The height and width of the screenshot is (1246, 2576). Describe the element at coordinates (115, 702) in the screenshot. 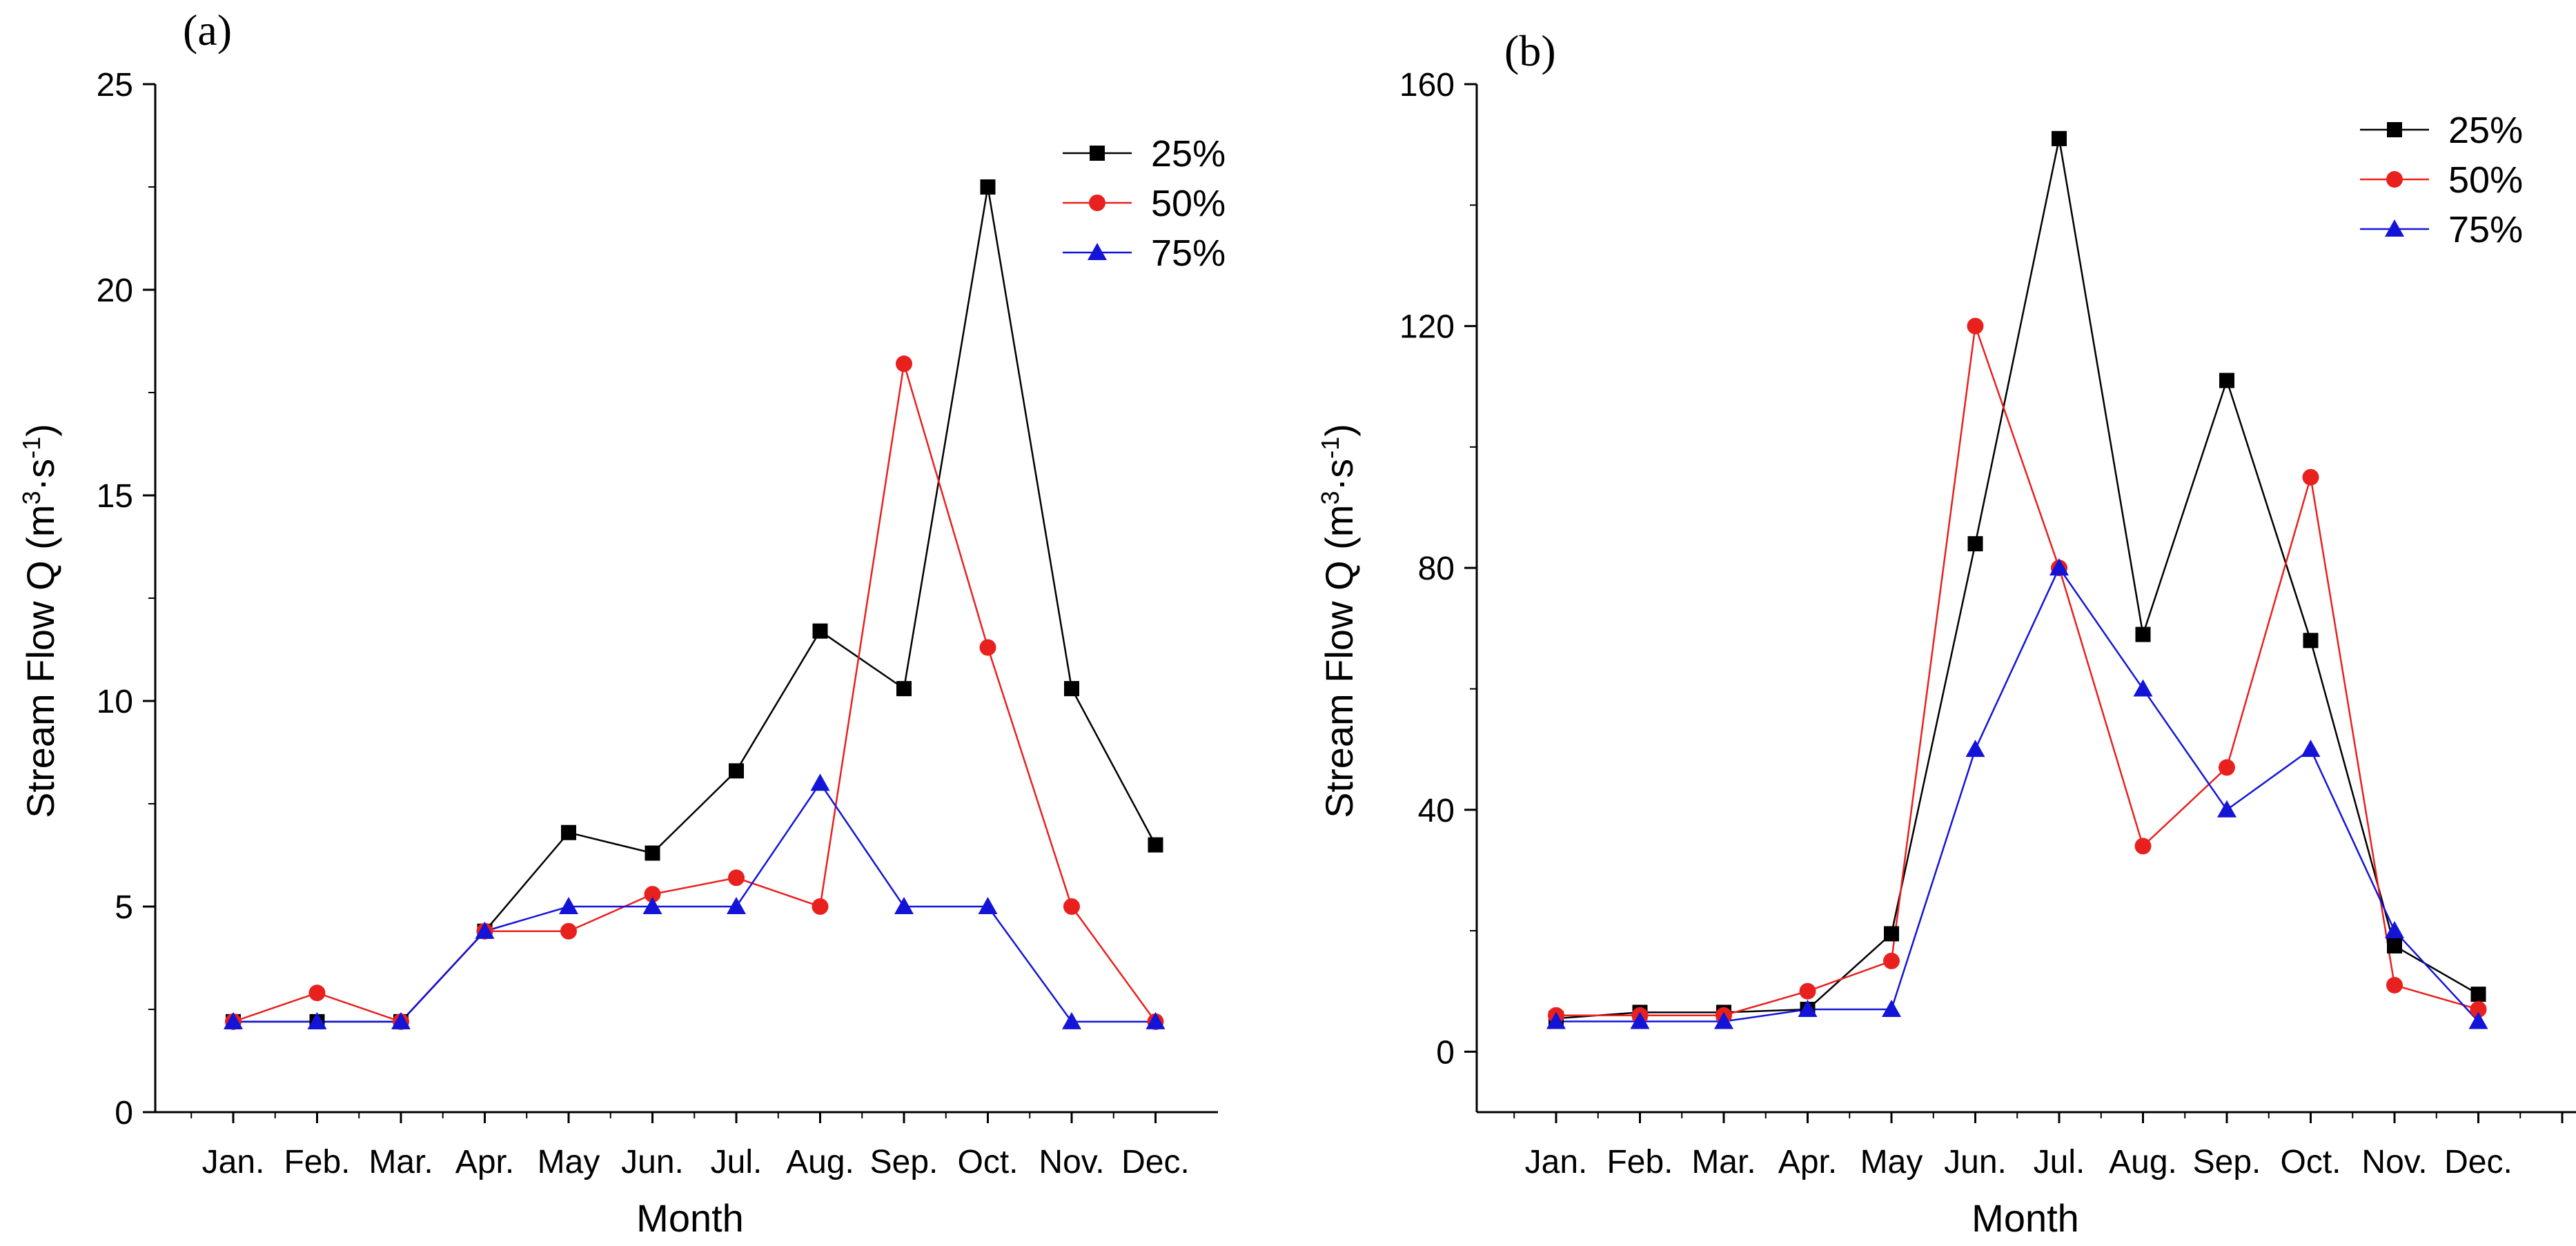

I see `panel-a-y-tick-label: 10` at that location.